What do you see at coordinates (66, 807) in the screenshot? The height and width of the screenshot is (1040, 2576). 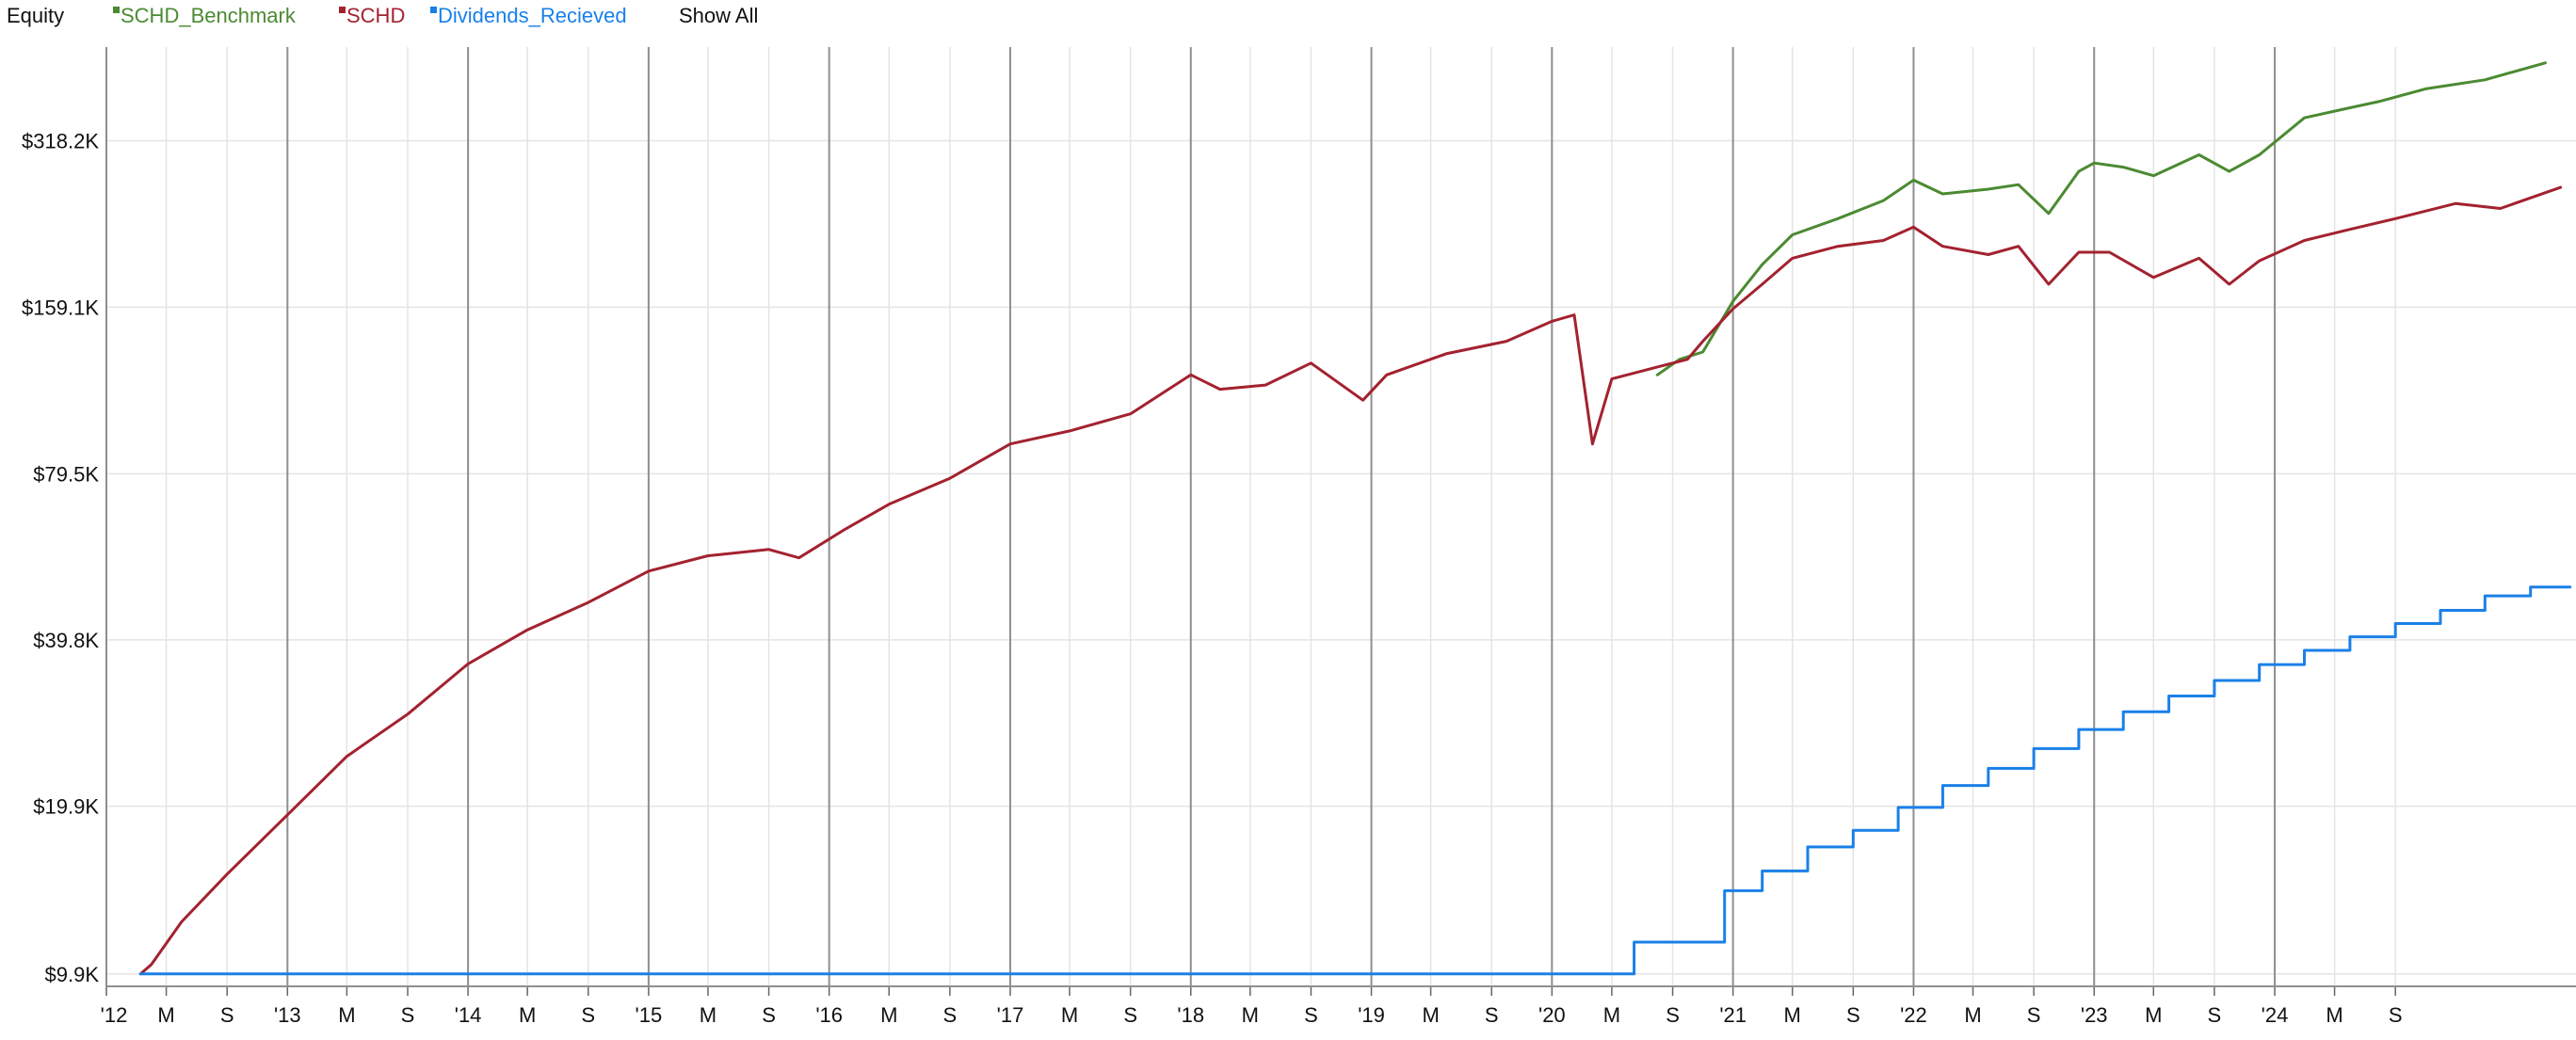 I see `y-tick-label: $19.9K` at bounding box center [66, 807].